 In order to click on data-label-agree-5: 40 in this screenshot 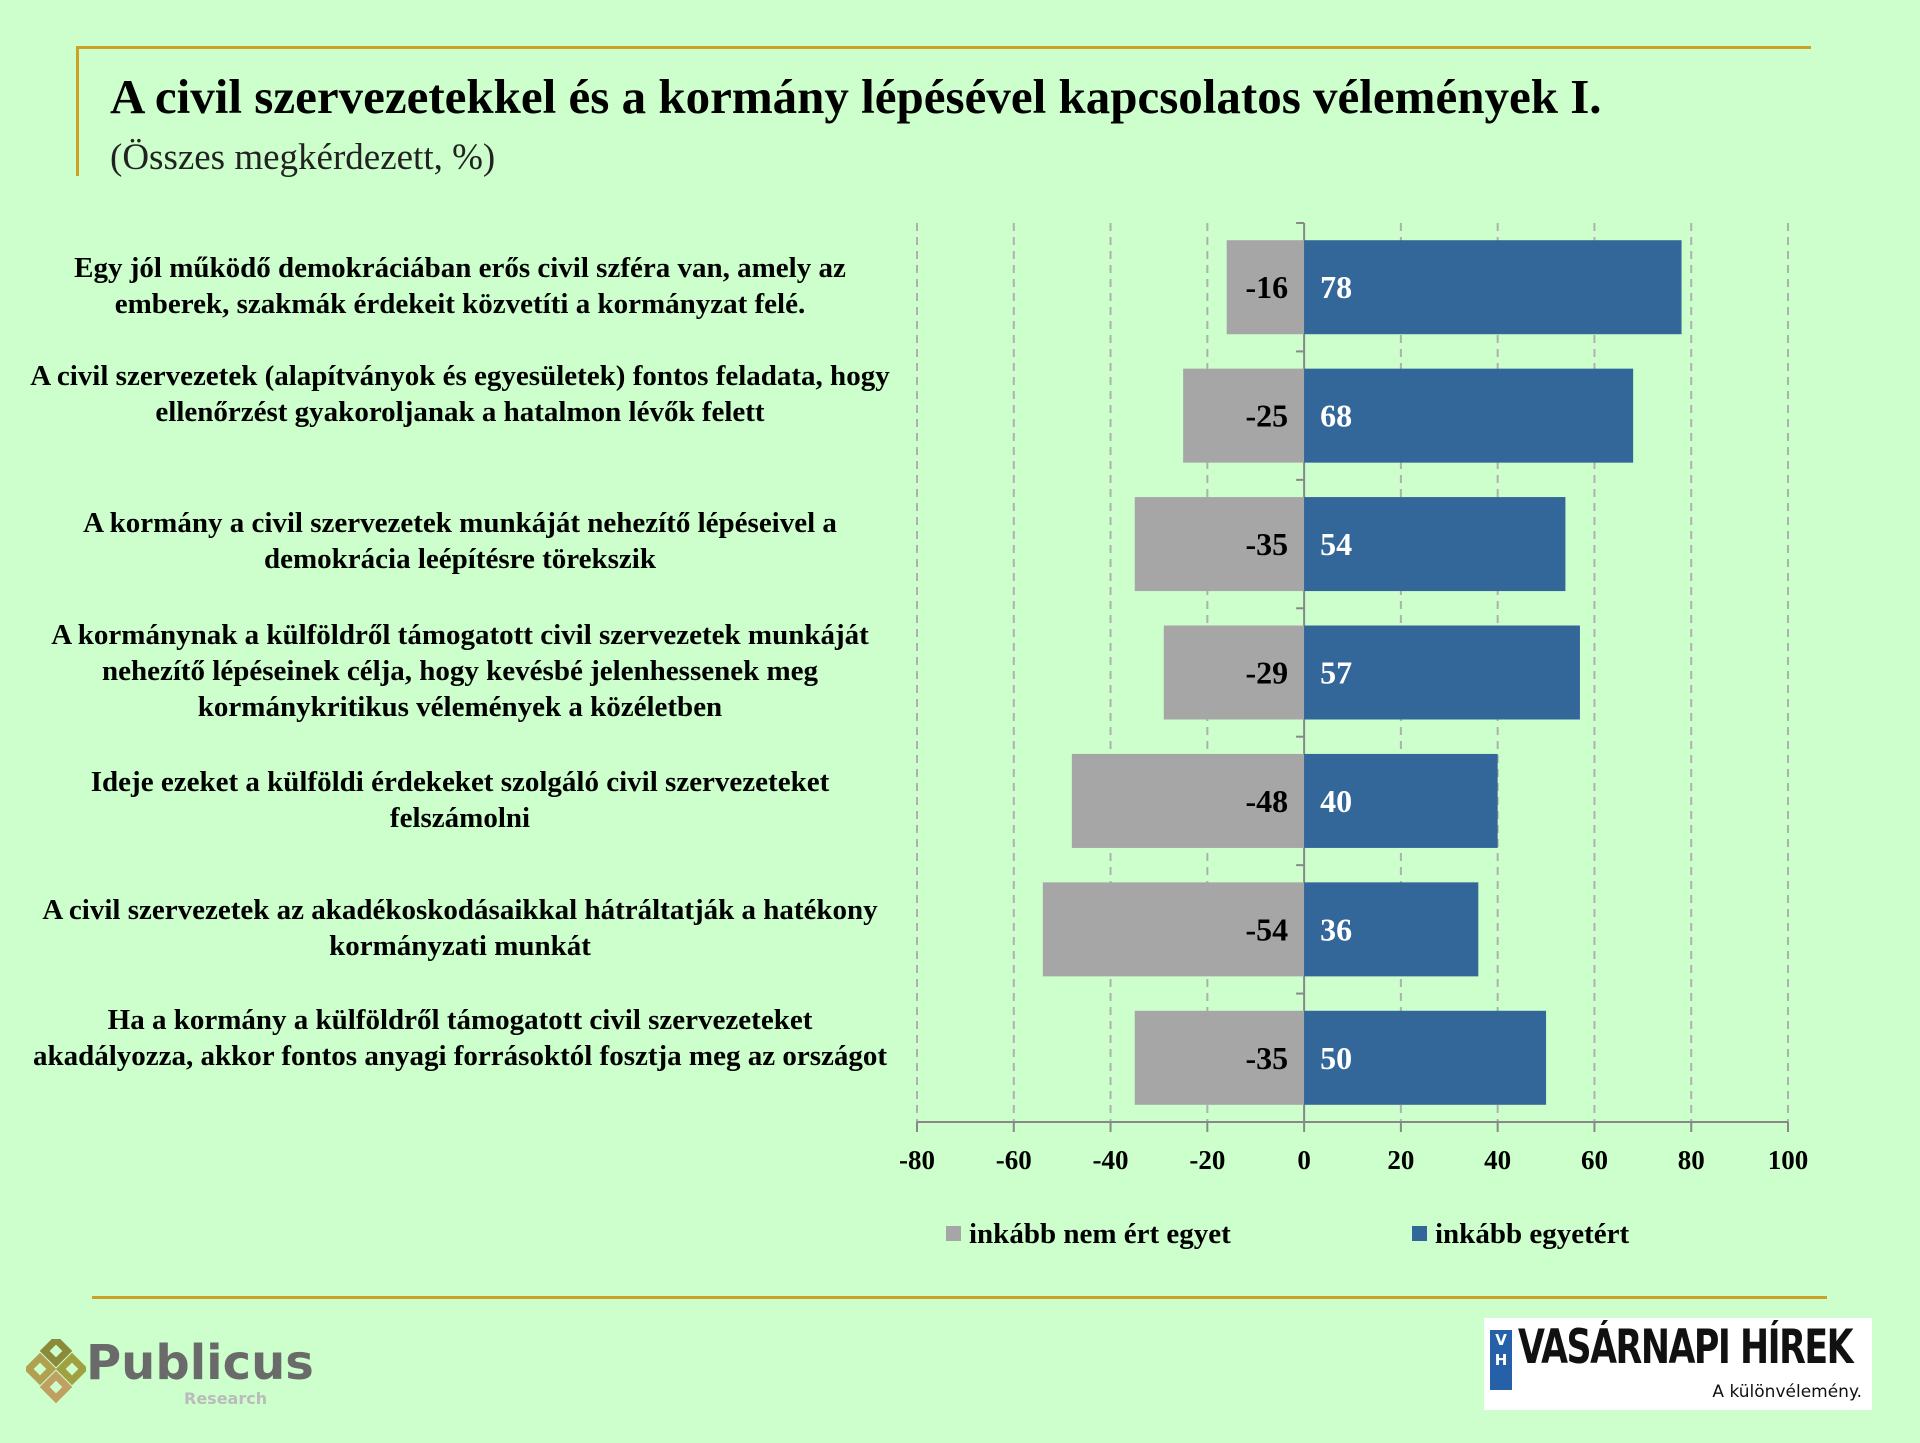, I will do `click(1336, 801)`.